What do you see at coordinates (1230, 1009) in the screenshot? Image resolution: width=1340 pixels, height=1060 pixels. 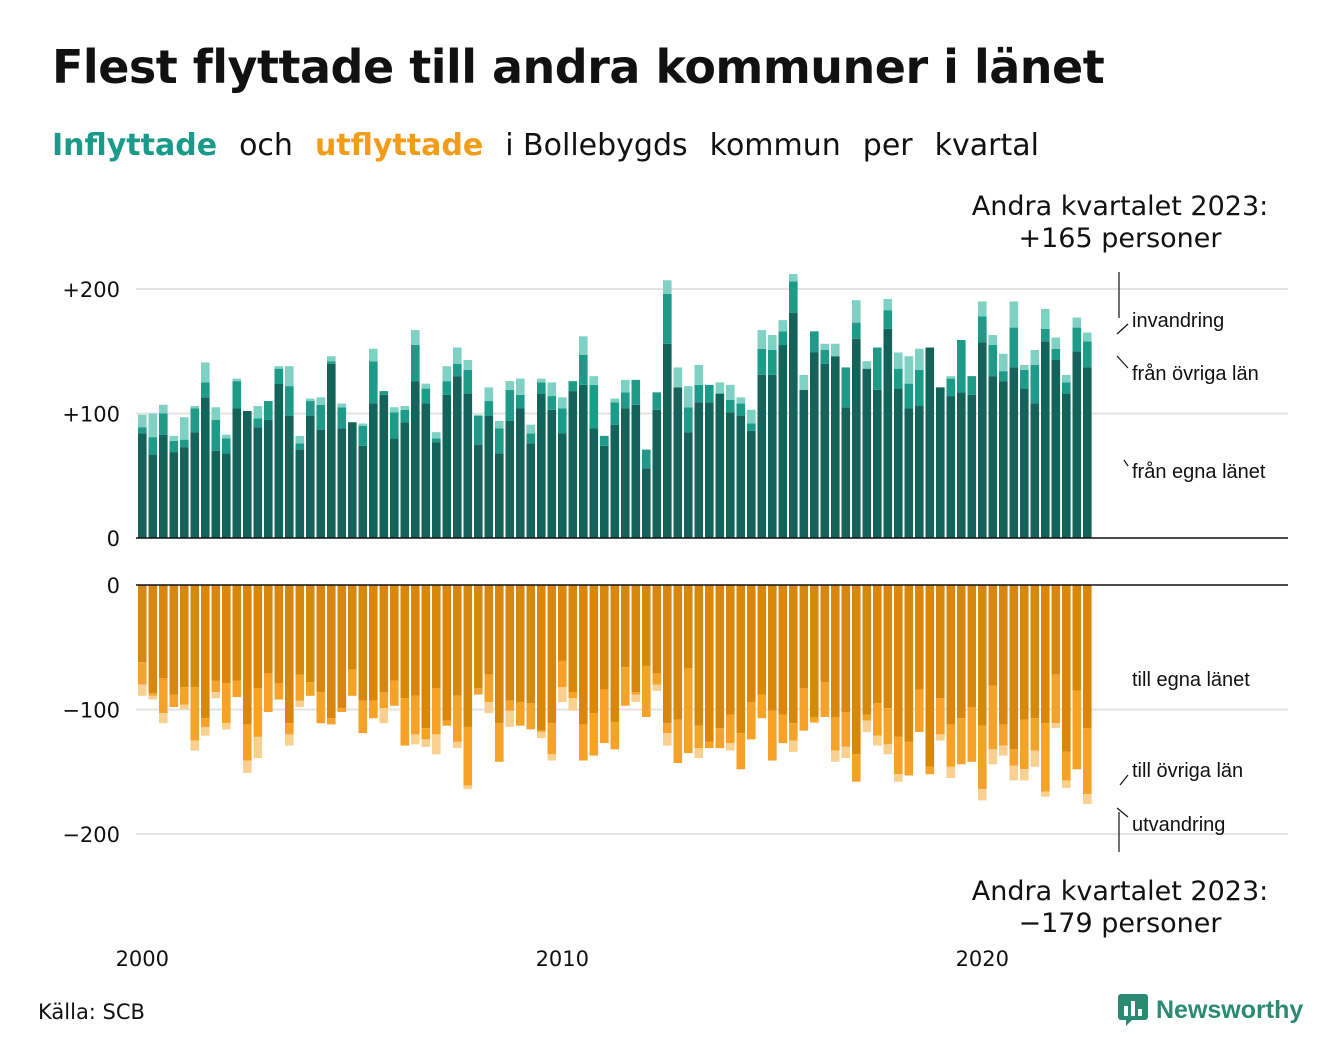 I see `newsworthy-logo-text: Newsworthy` at bounding box center [1230, 1009].